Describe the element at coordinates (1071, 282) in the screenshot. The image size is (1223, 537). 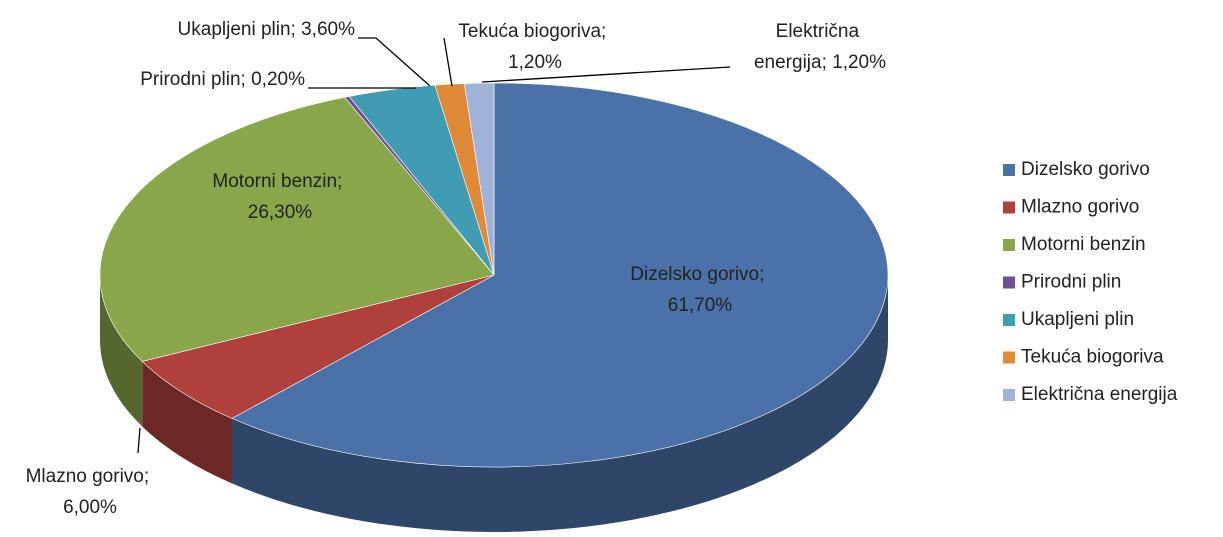
I see `legend-label: Prirodni plin` at that location.